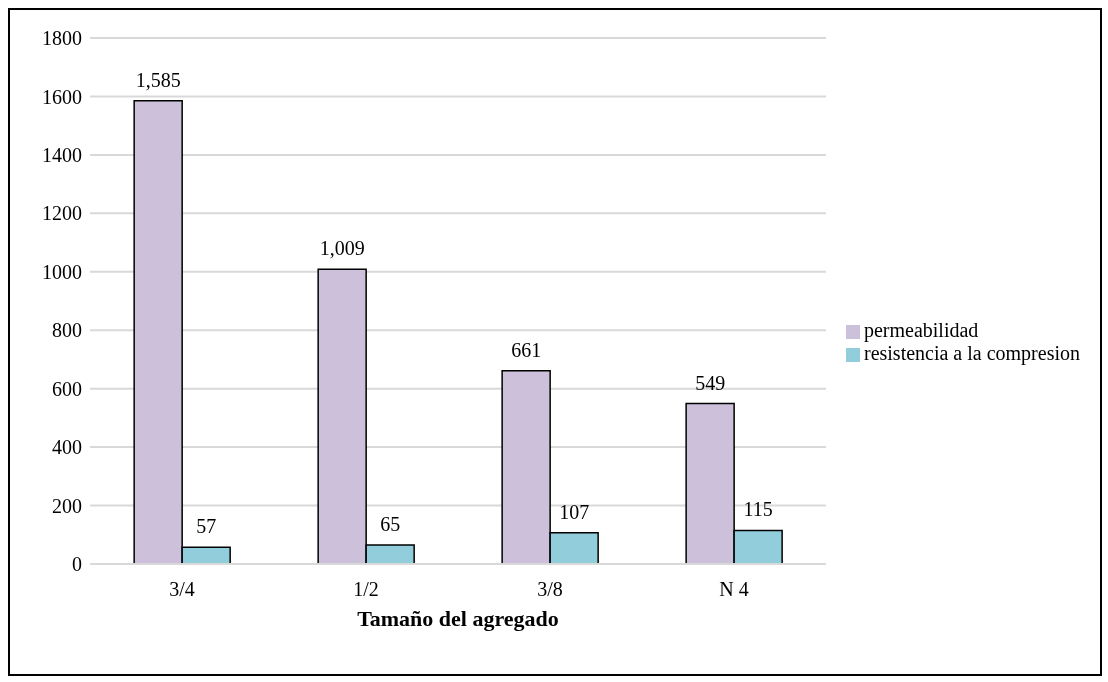 The image size is (1108, 682). Describe the element at coordinates (971, 353) in the screenshot. I see `legend-label: resistencia a la compresion` at that location.